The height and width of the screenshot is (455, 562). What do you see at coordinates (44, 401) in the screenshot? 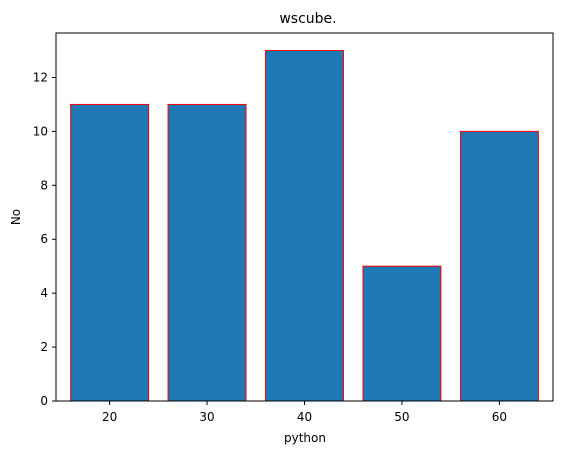
I see `y-tick-label: 0` at bounding box center [44, 401].